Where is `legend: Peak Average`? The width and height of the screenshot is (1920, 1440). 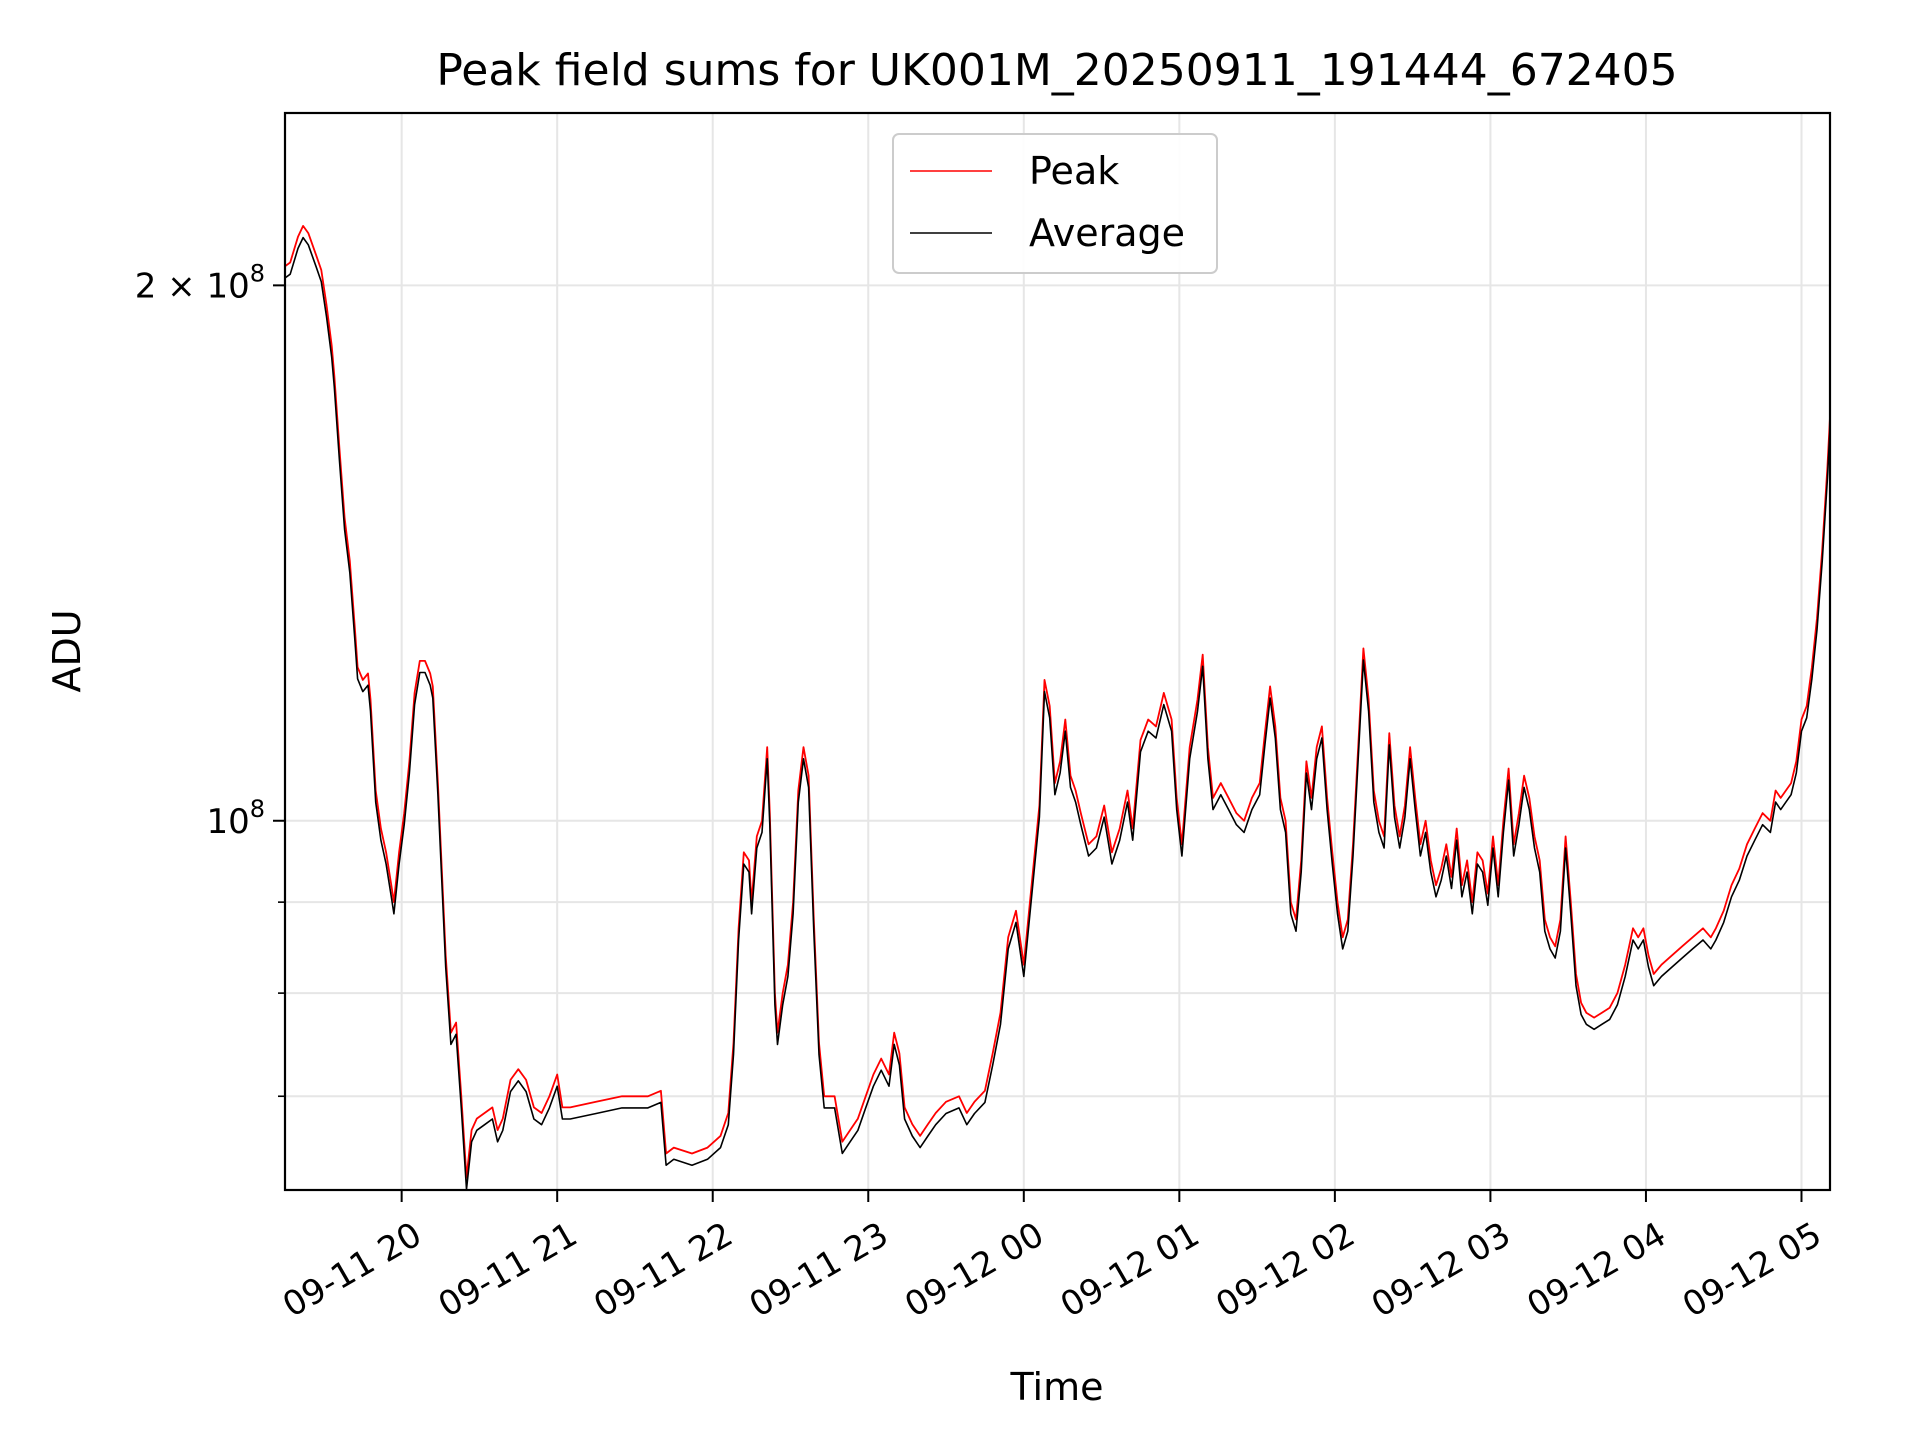
legend: Peak Average is located at coordinates (1055, 203).